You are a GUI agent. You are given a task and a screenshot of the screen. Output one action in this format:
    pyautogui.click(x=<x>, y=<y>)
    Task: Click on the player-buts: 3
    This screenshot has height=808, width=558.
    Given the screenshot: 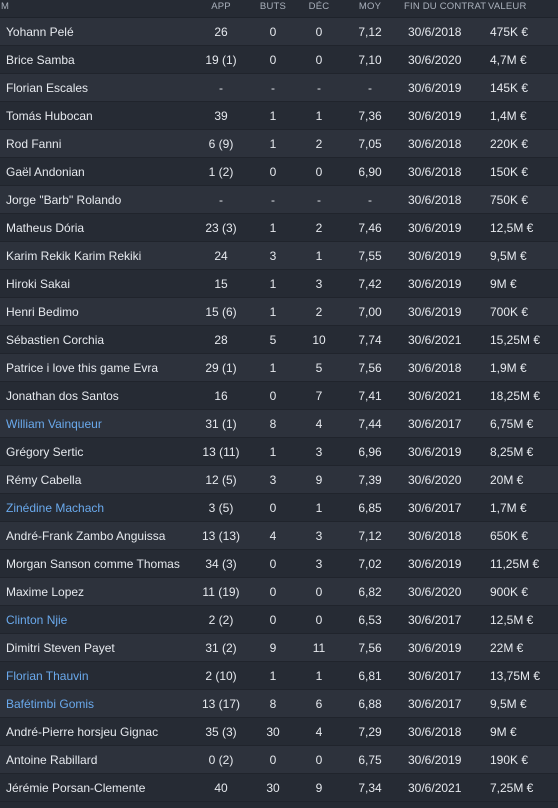 What is the action you would take?
    pyautogui.click(x=273, y=255)
    